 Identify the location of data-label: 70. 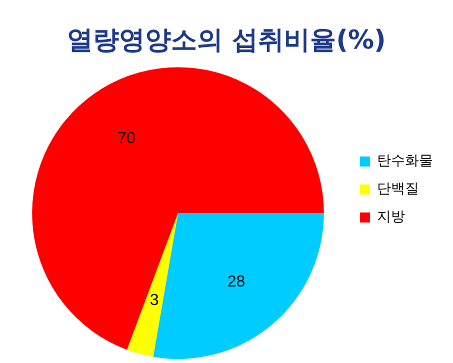
(127, 139).